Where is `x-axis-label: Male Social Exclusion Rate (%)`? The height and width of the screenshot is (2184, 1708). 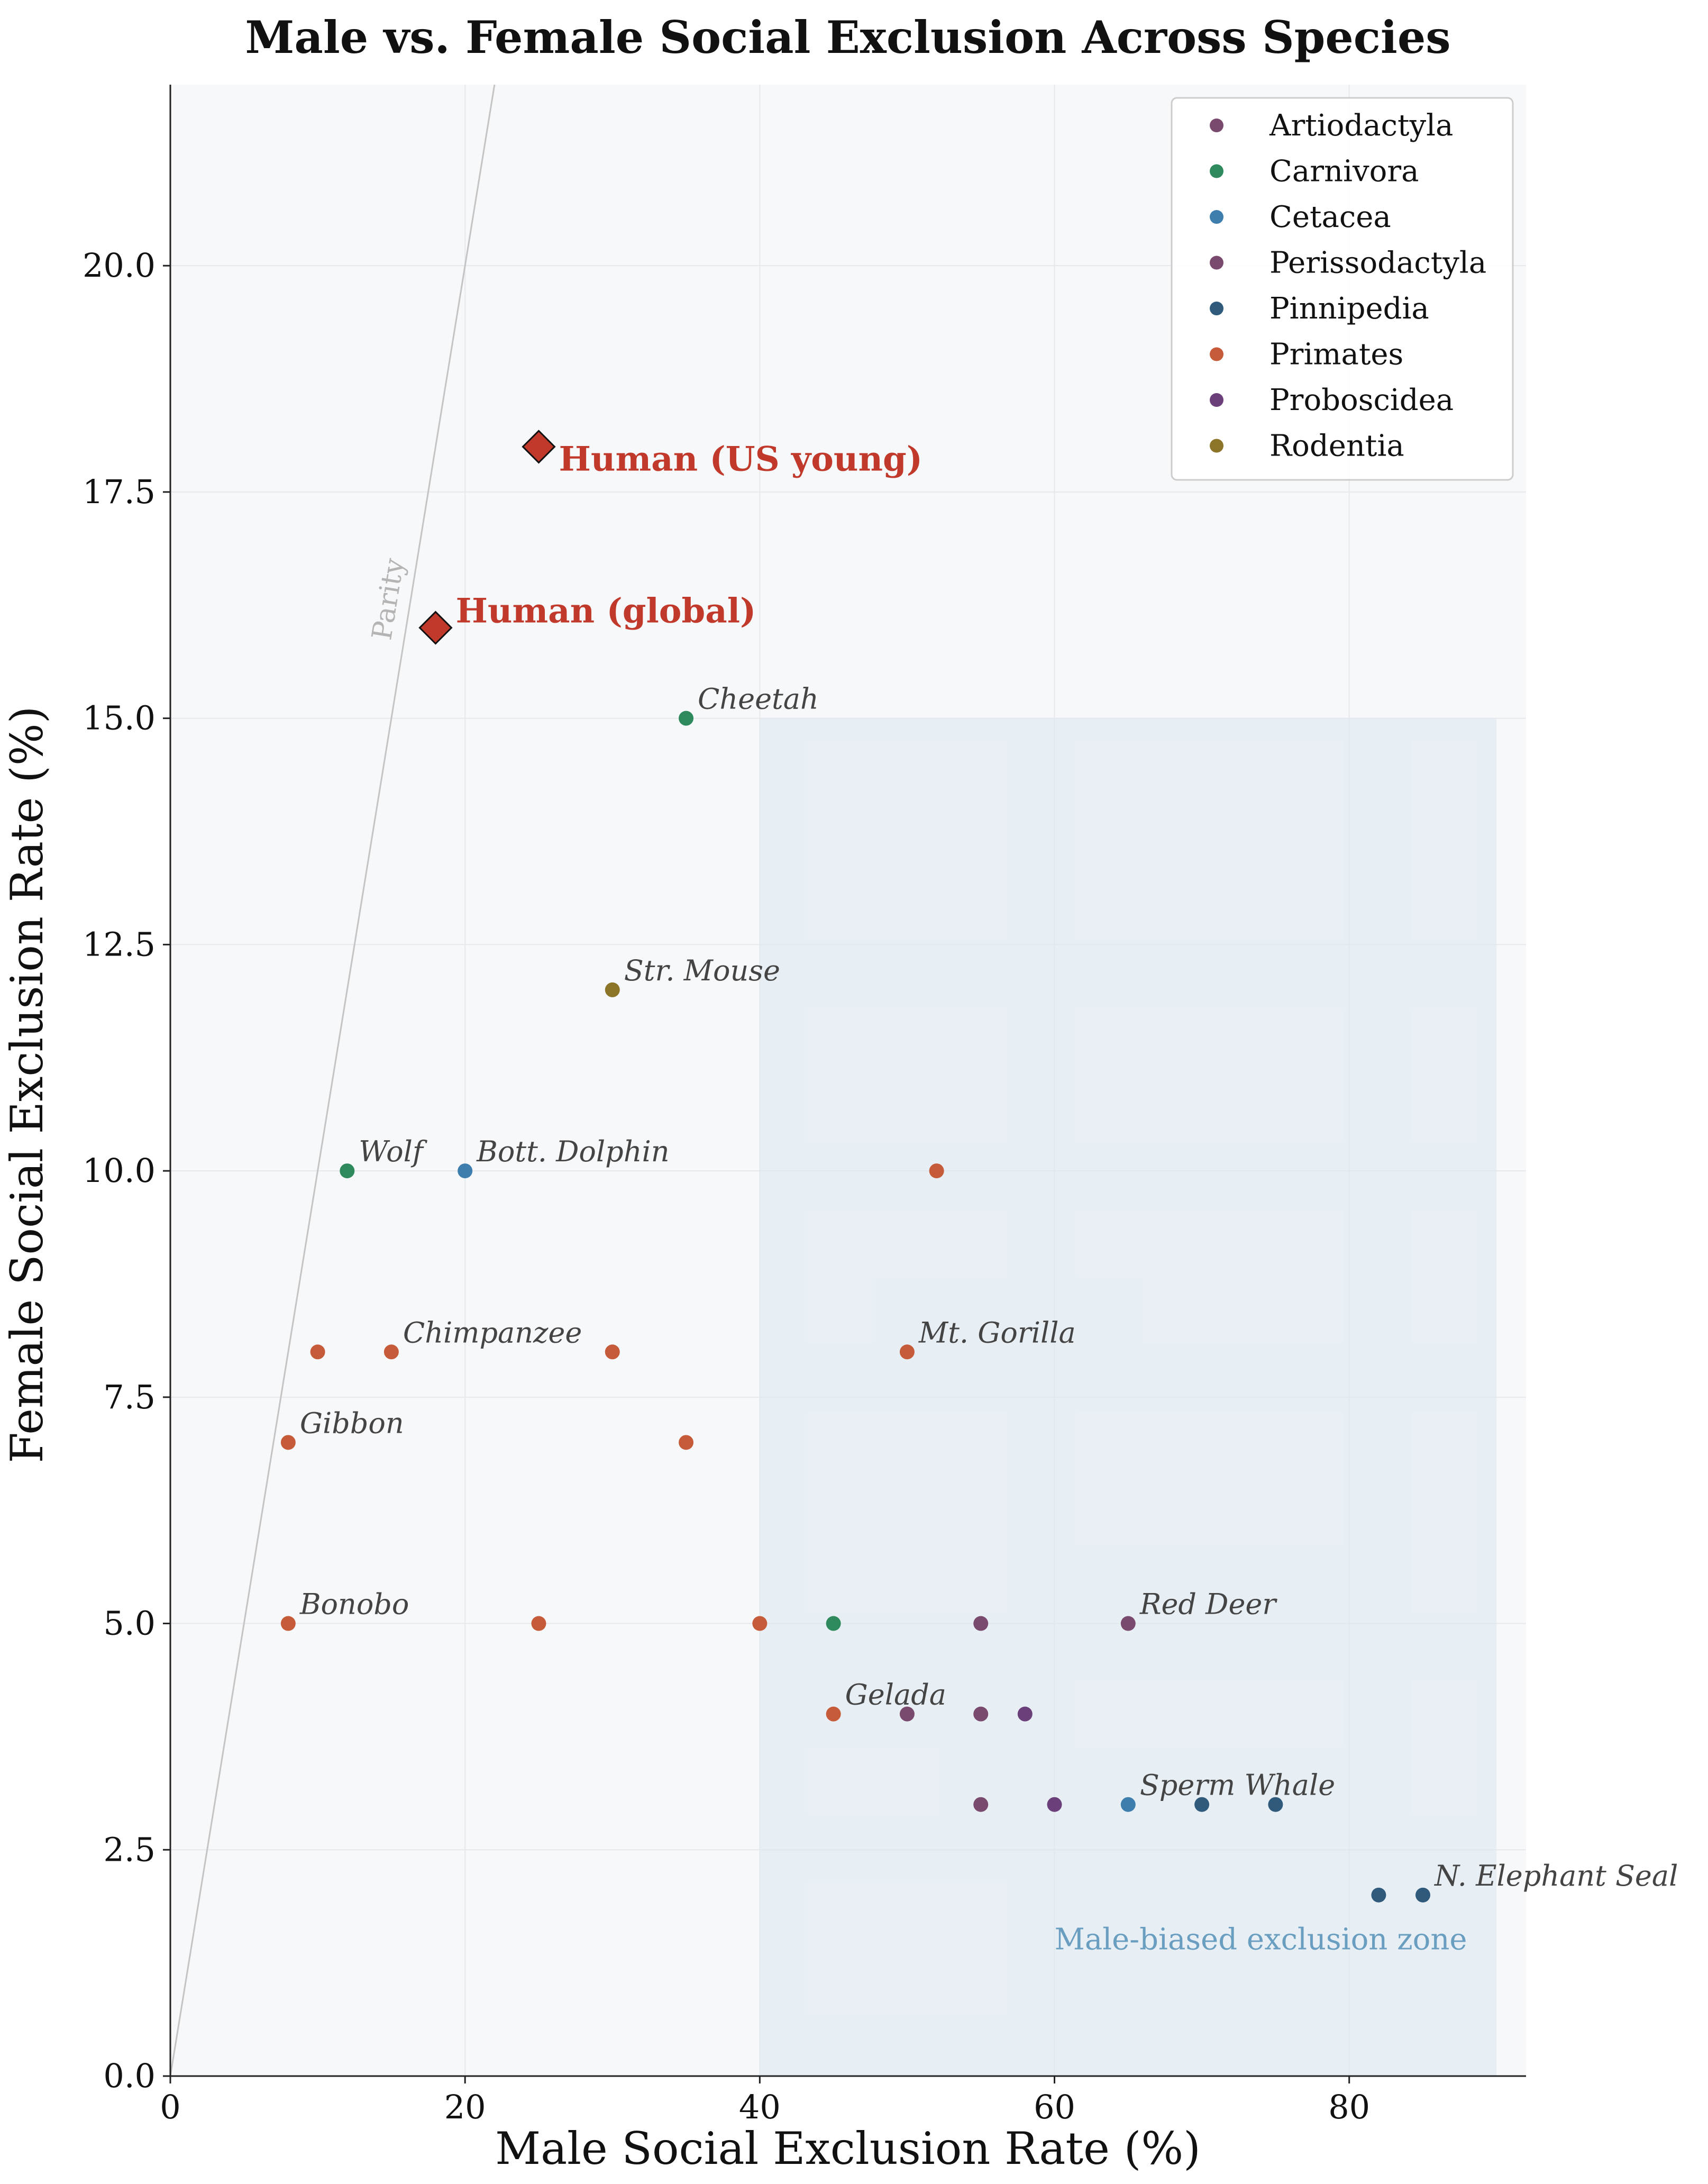
x-axis-label: Male Social Exclusion Rate (%) is located at coordinates (848, 2149).